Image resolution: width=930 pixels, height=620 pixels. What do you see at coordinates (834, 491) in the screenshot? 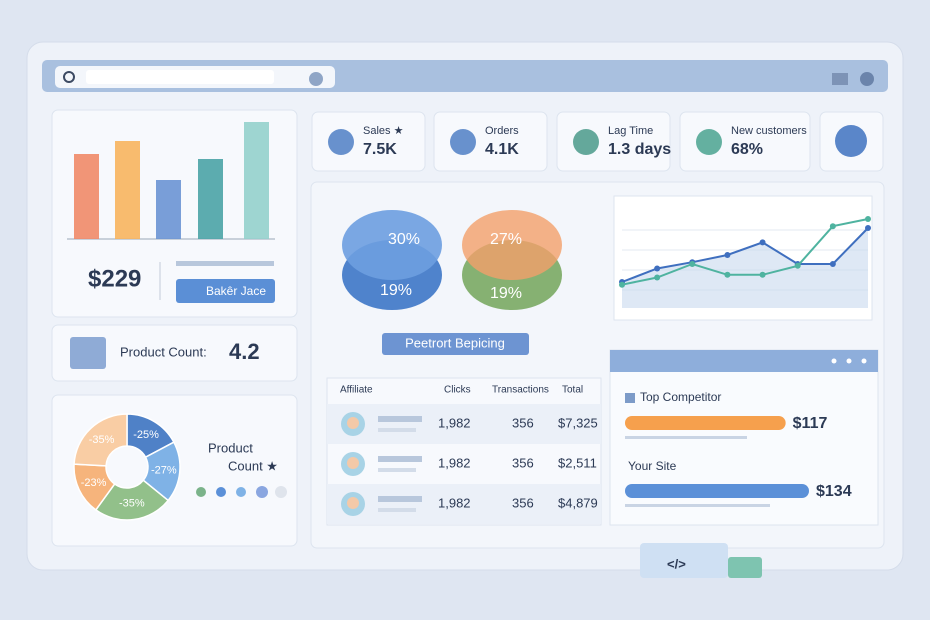
I see `competitor-value: $134` at bounding box center [834, 491].